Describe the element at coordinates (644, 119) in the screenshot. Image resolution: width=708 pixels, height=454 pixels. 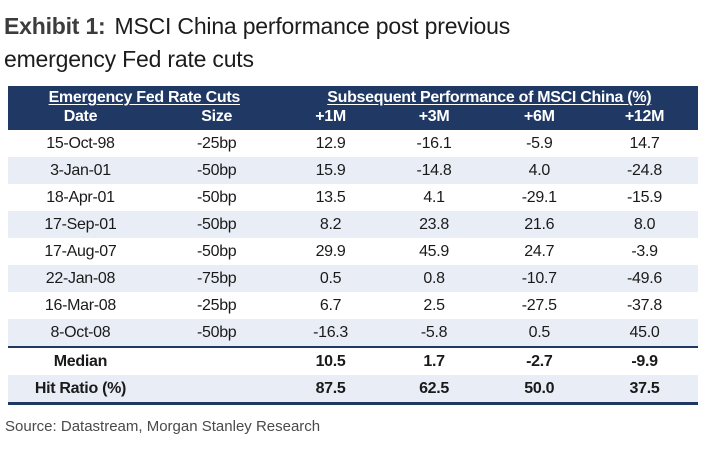
I see `column-header-12m: +12M` at that location.